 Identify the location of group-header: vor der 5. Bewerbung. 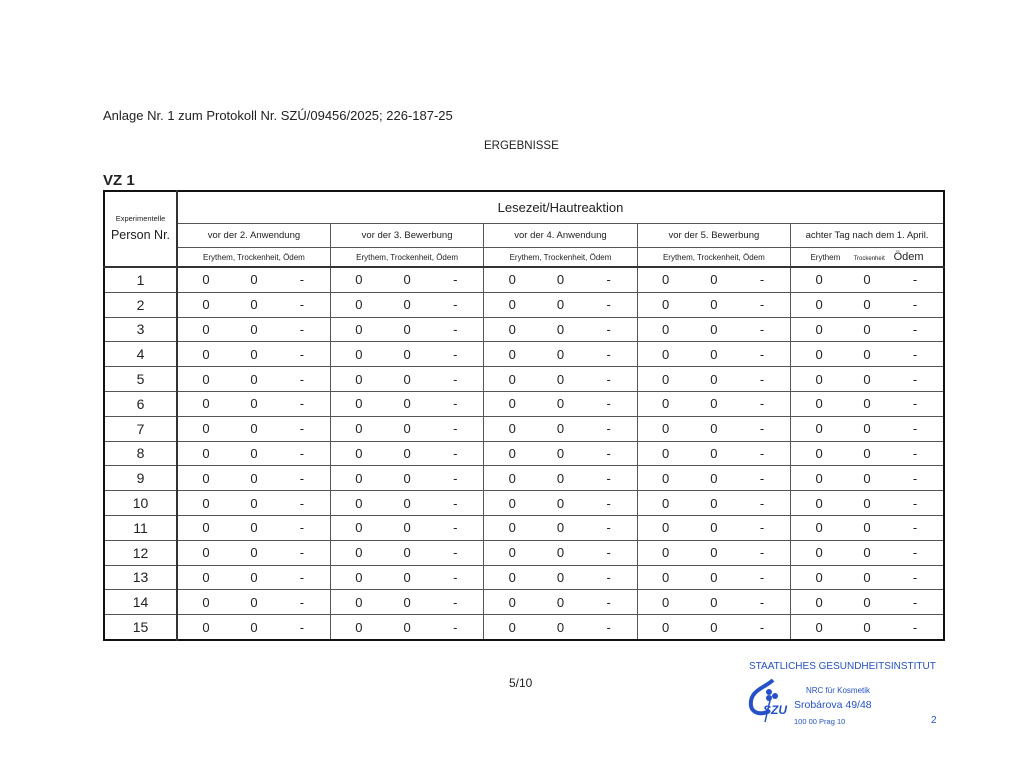
(714, 235).